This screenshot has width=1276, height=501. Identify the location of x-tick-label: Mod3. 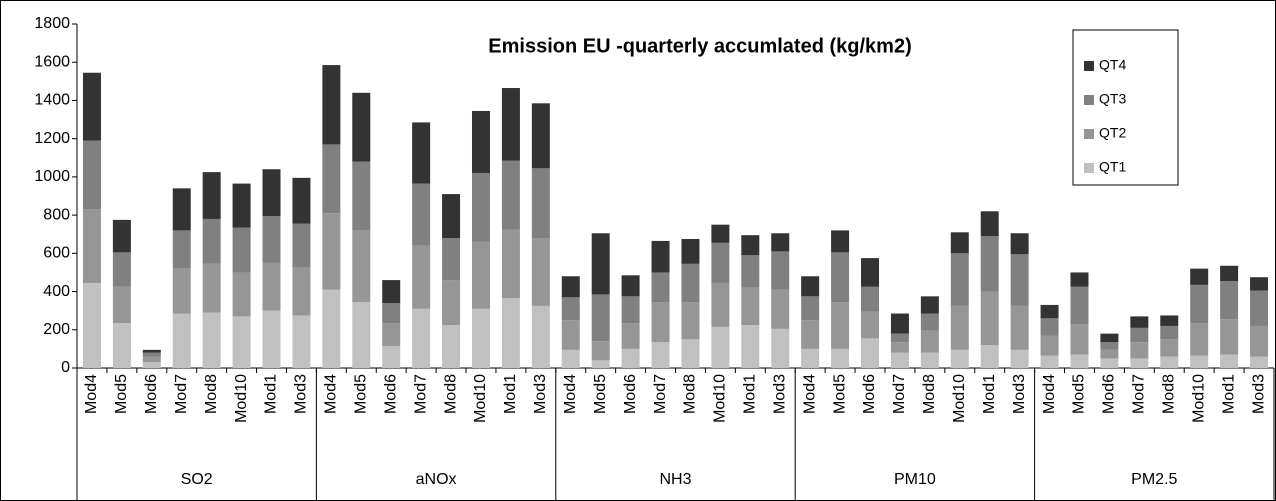
(1019, 394).